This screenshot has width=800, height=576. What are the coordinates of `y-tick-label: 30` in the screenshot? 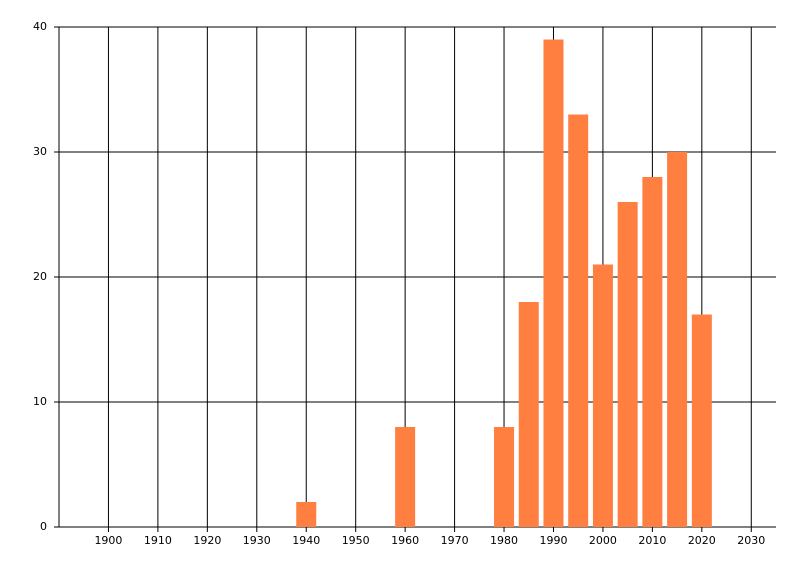 It's located at (40, 151).